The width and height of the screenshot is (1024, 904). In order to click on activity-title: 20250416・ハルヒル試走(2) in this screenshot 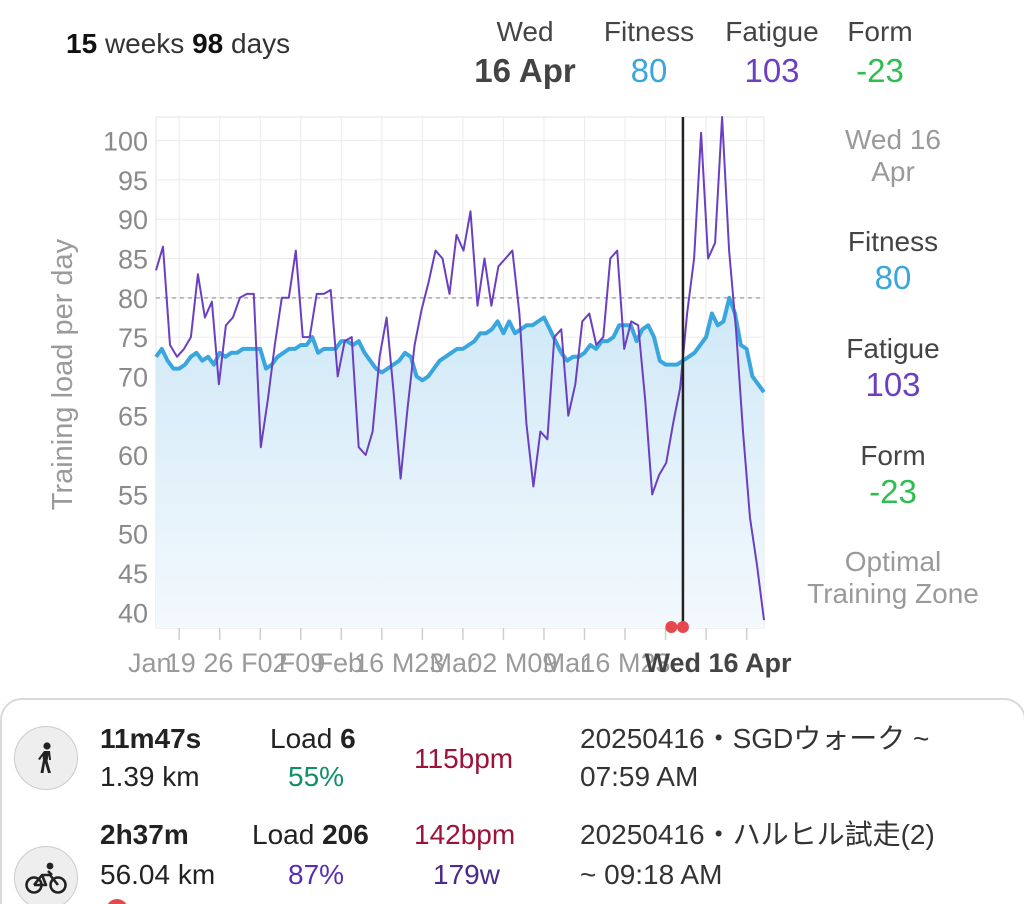, I will do `click(757, 834)`.